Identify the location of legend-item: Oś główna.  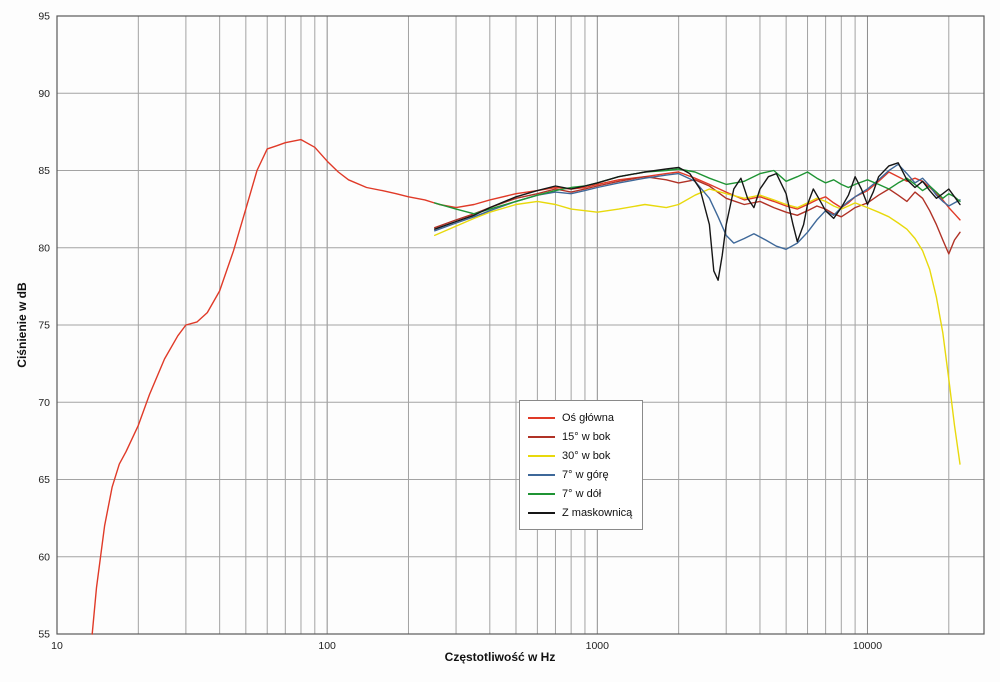
(580, 417).